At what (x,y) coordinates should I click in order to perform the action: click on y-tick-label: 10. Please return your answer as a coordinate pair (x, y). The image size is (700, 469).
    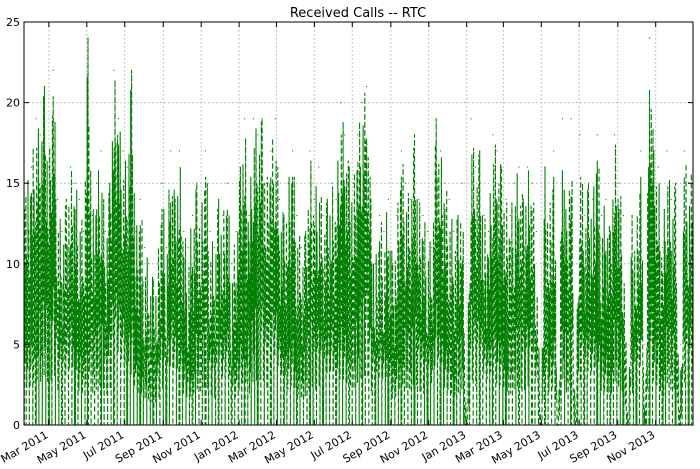
    Looking at the image, I should click on (13, 264).